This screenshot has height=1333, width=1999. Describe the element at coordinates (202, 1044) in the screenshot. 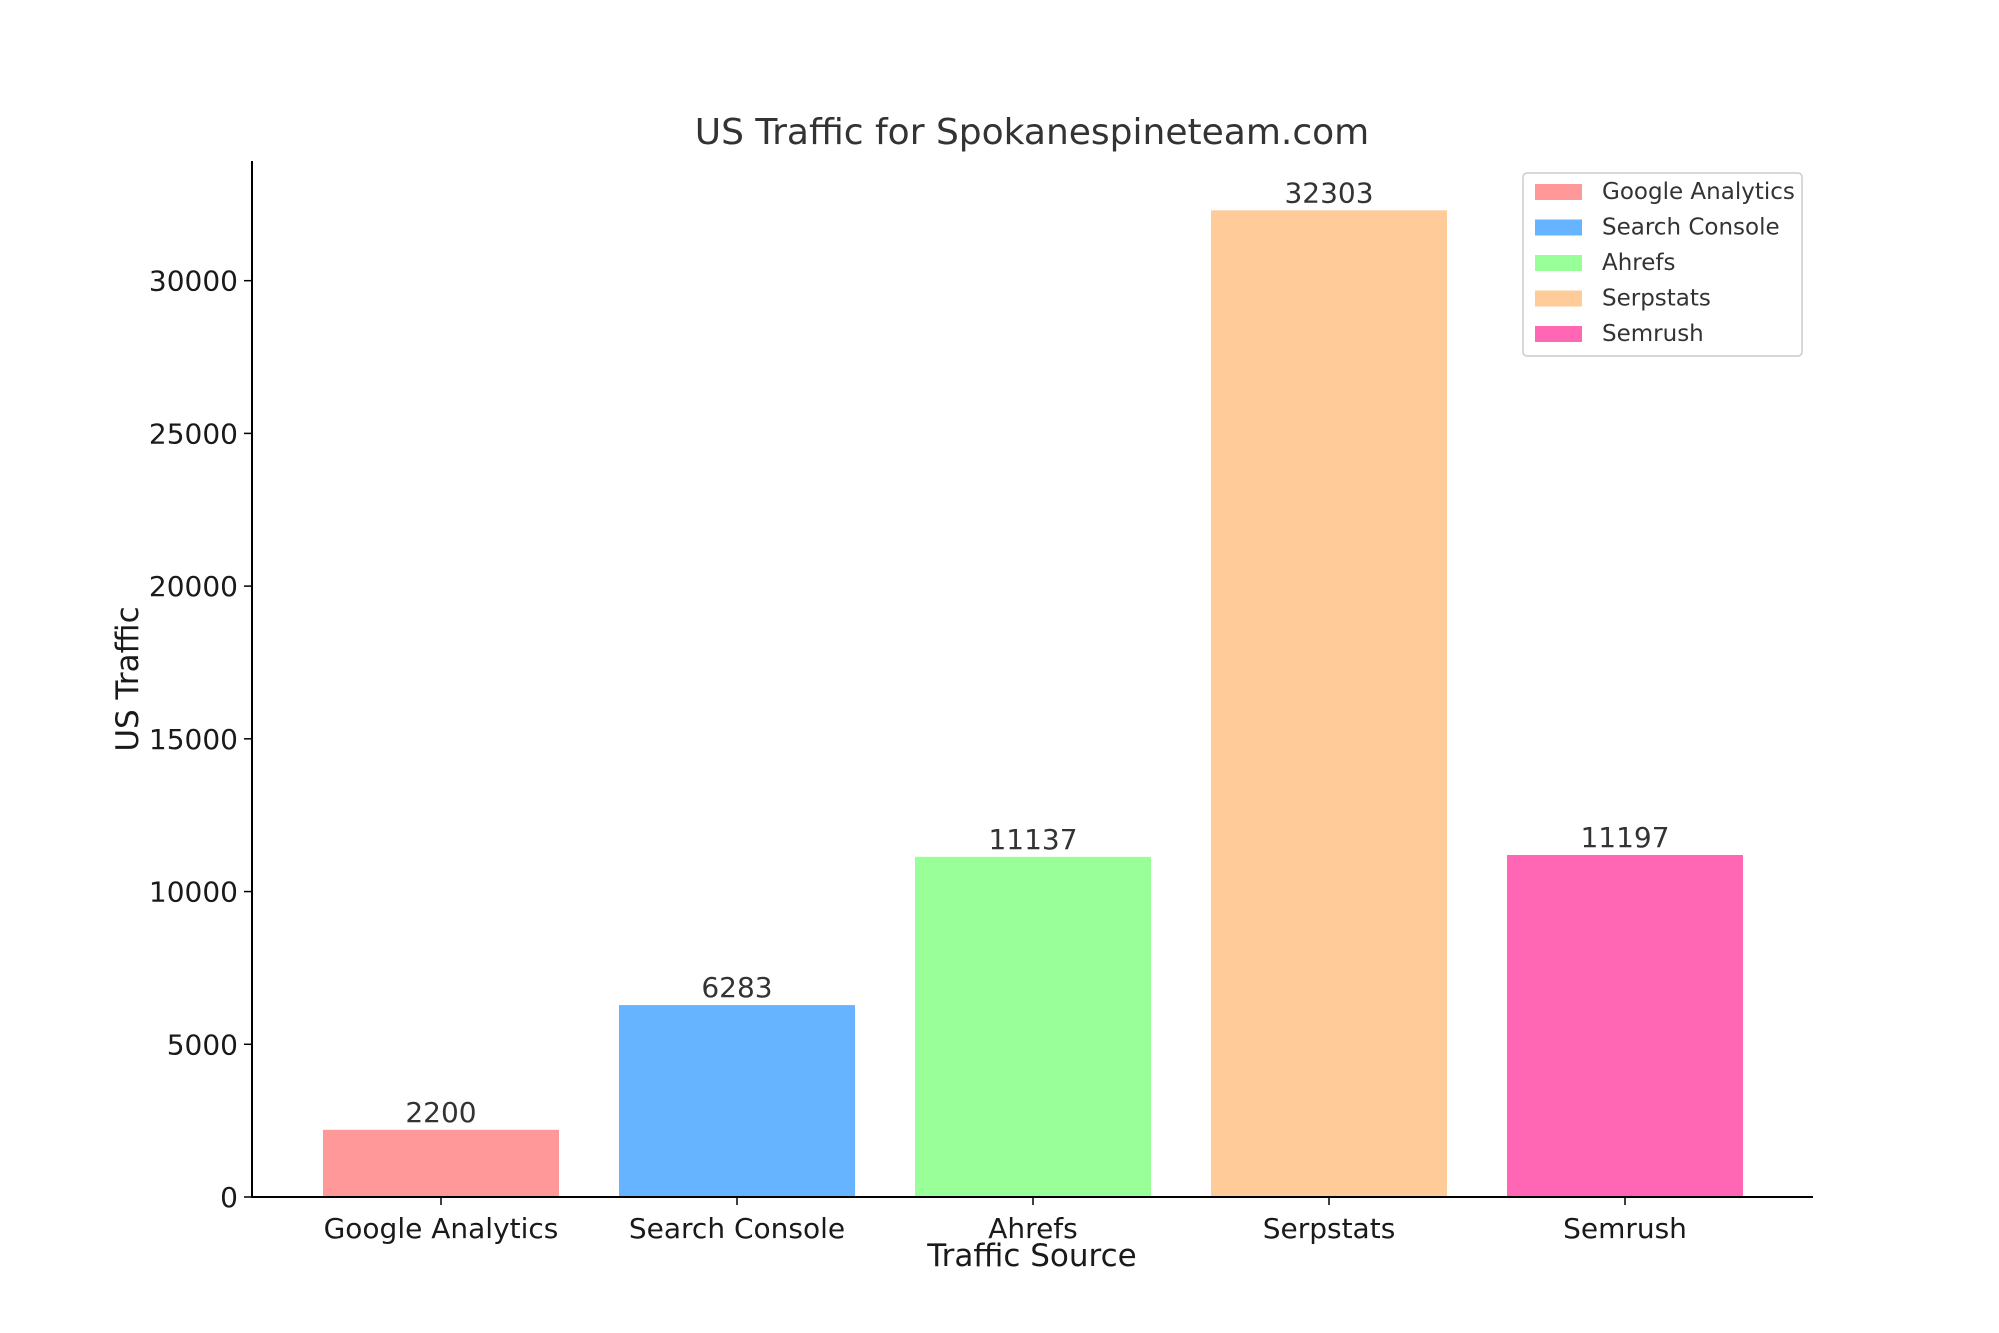

I see `y-tick-label-5000: 5000` at that location.